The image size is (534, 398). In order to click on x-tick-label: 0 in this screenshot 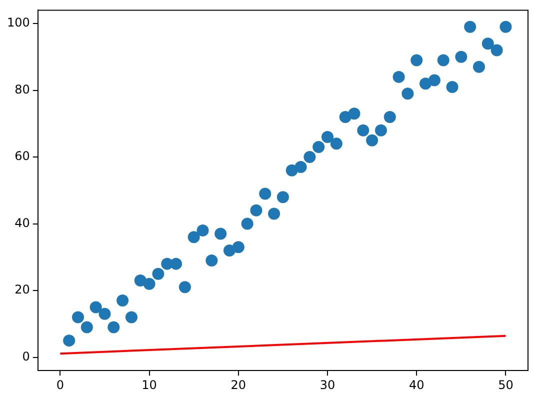, I will do `click(60, 385)`.